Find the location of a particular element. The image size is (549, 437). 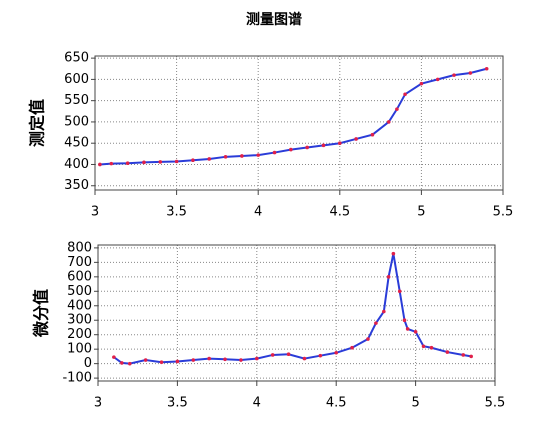

y-tick-label: -100 is located at coordinates (77, 378).